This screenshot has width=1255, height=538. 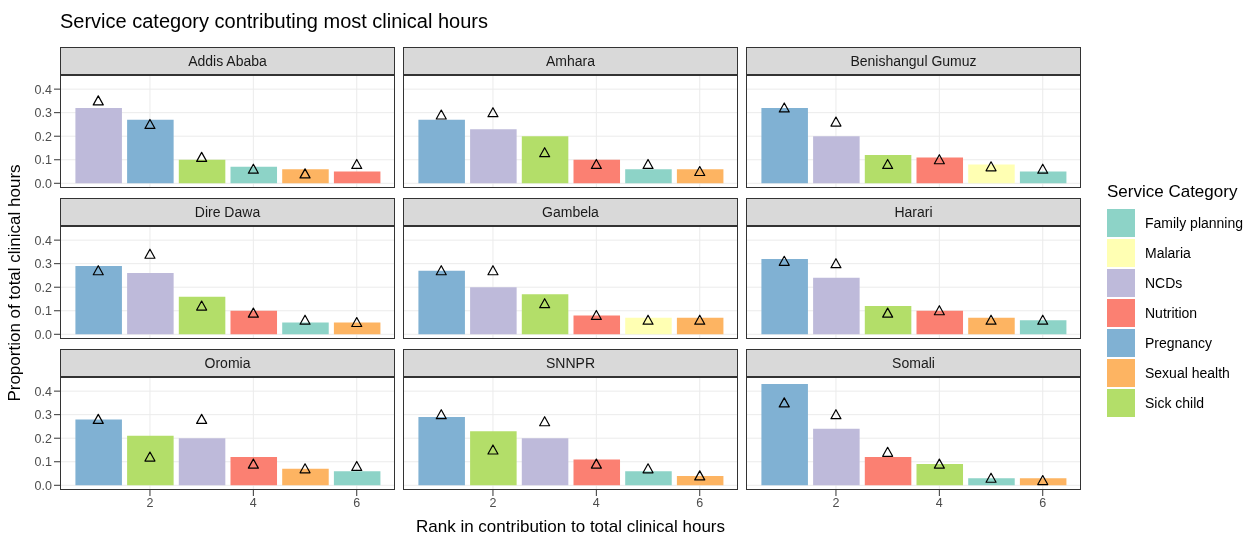 I want to click on legend-label: Sexual health, so click(x=1187, y=373).